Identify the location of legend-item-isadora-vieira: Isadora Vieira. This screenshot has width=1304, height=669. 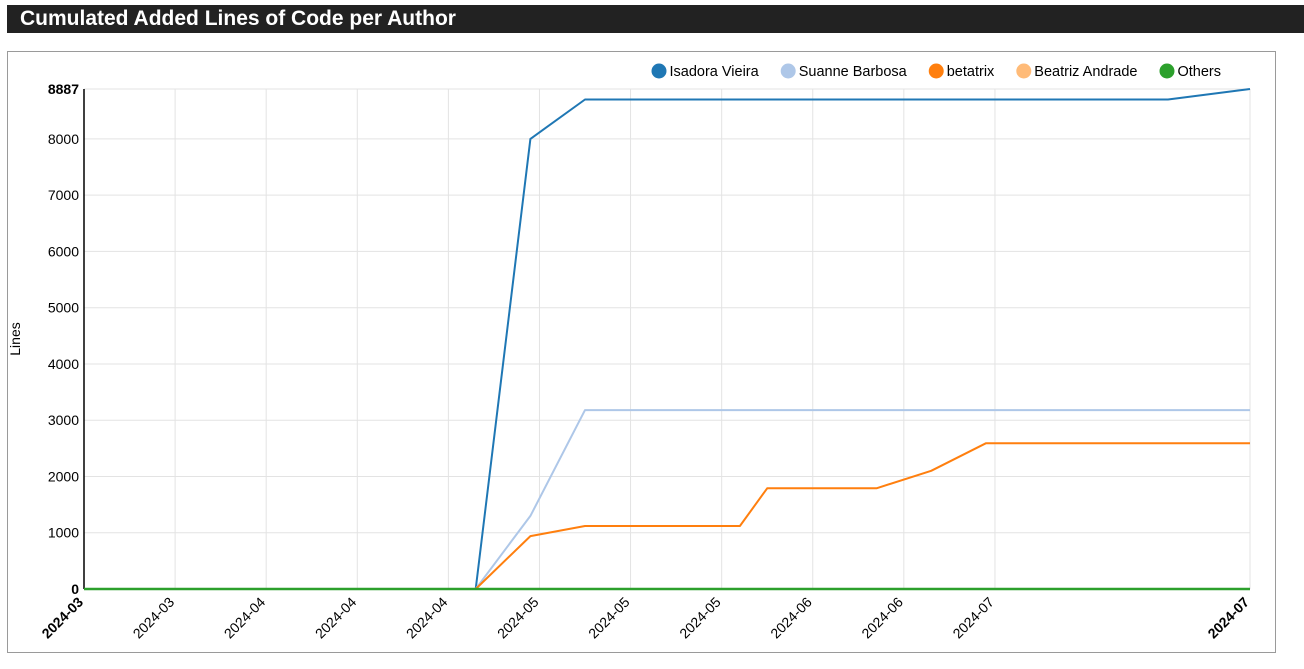
(705, 71).